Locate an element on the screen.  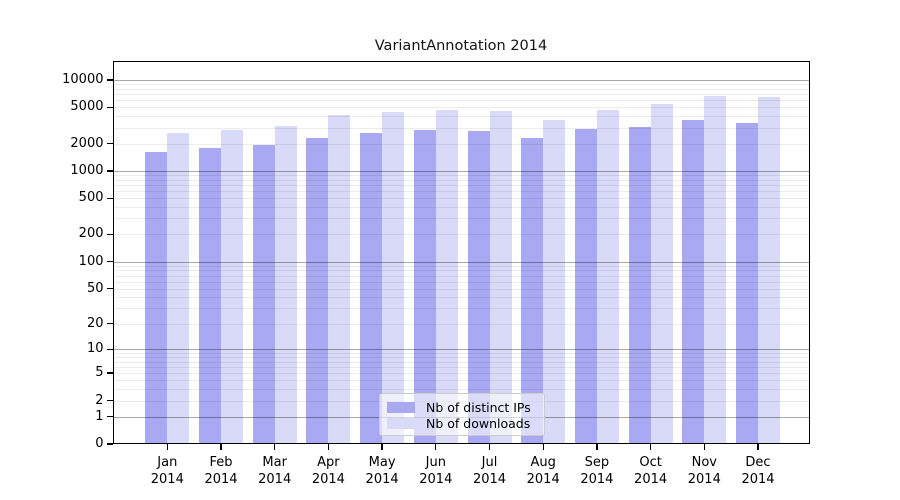
bar-sep-downloads is located at coordinates (607, 277).